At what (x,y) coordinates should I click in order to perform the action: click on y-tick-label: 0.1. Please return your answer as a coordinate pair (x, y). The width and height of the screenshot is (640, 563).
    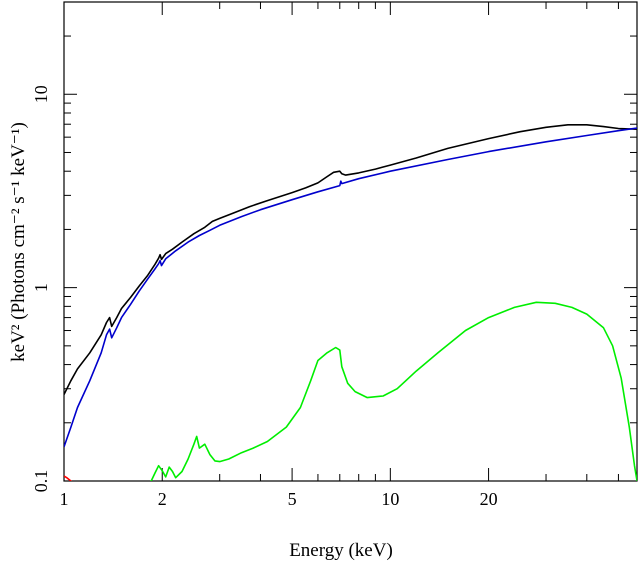
    Looking at the image, I should click on (41, 481).